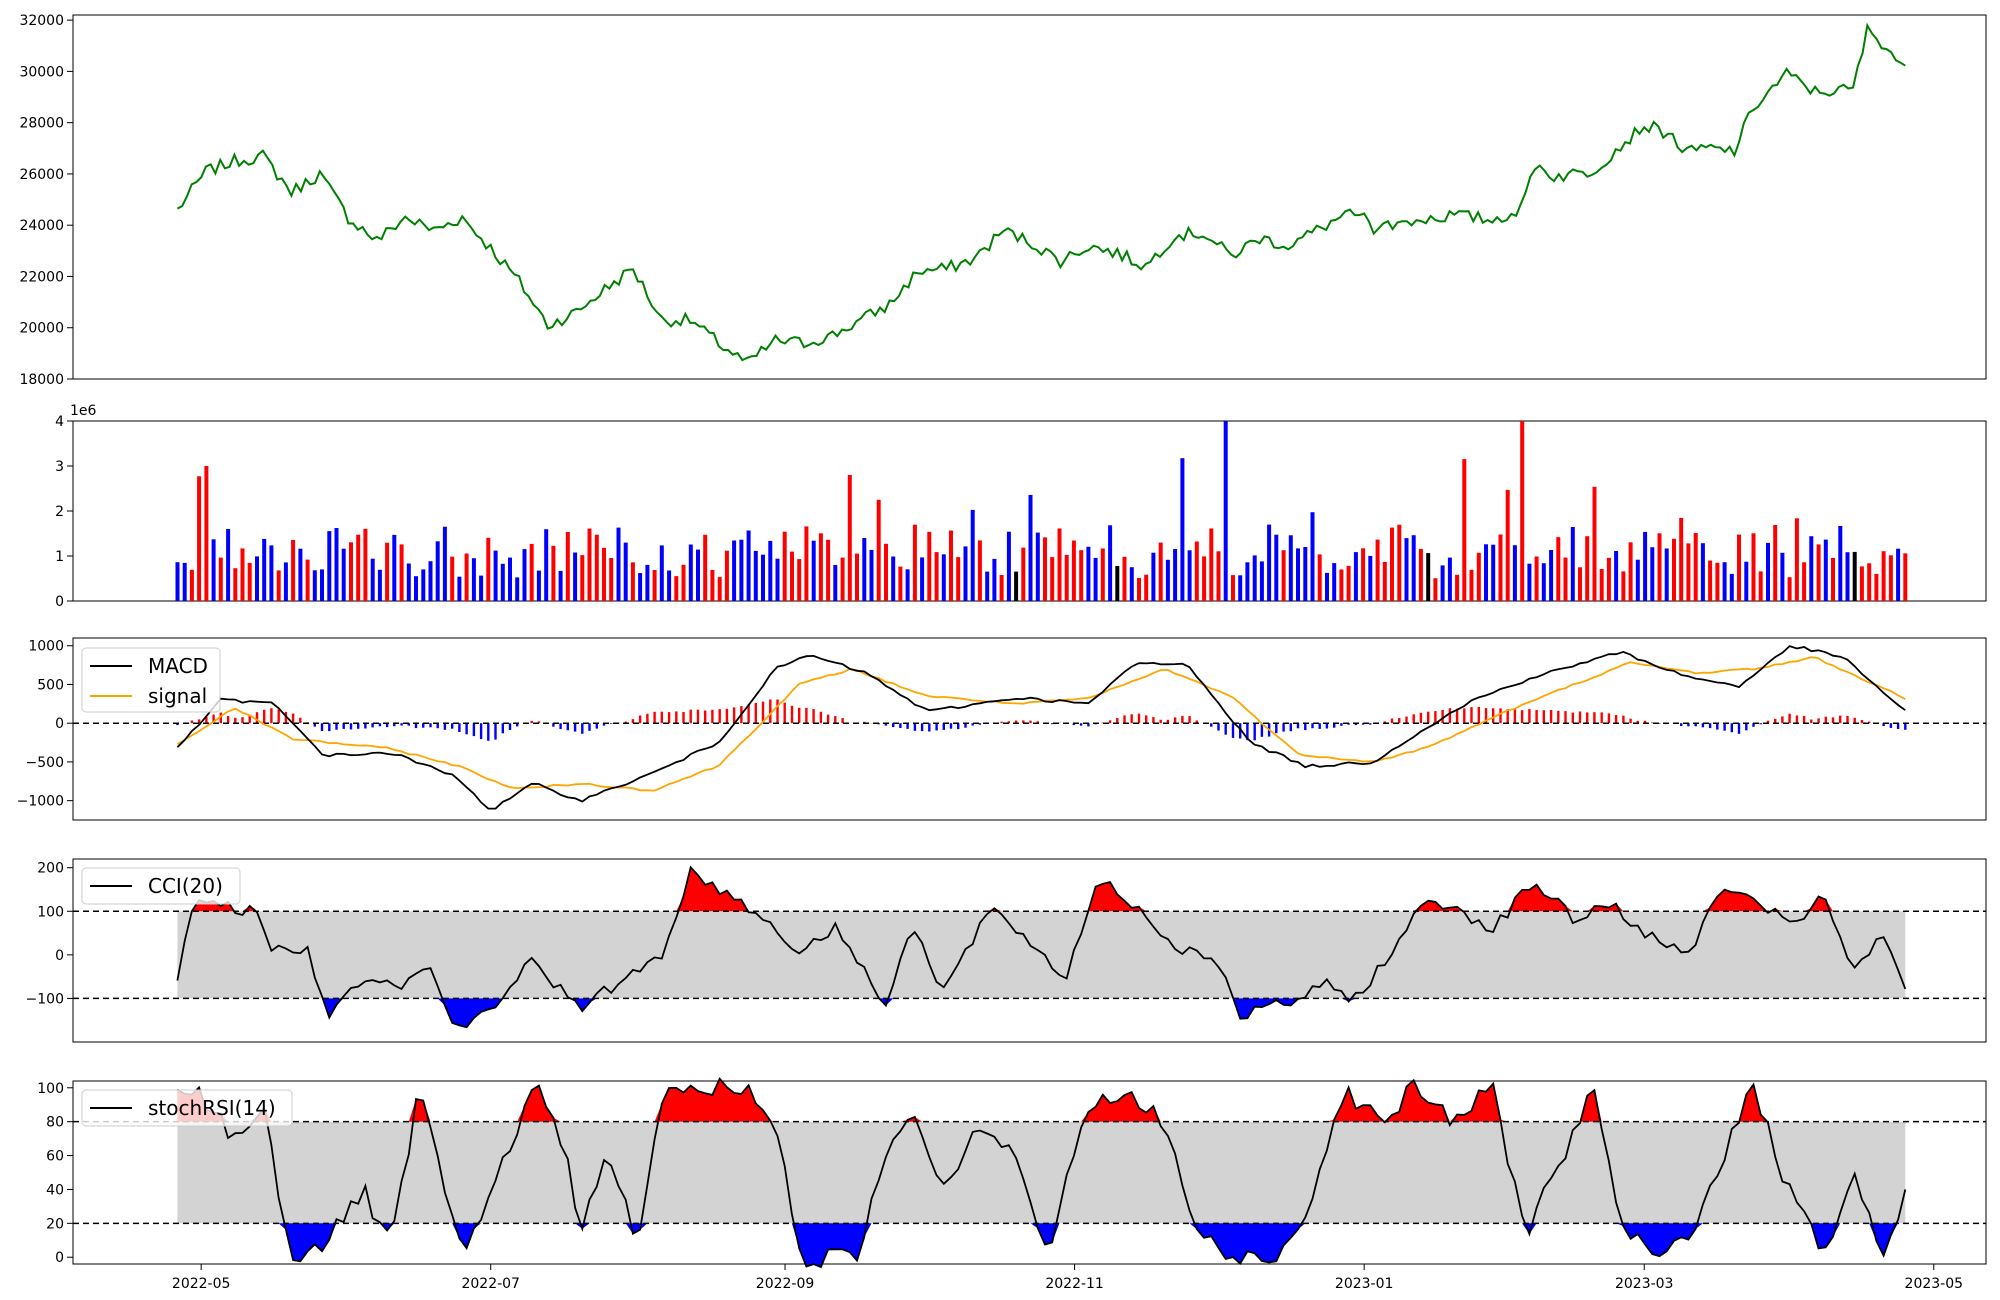  What do you see at coordinates (50, 685) in the screenshot?
I see `y-tick-label: 500` at bounding box center [50, 685].